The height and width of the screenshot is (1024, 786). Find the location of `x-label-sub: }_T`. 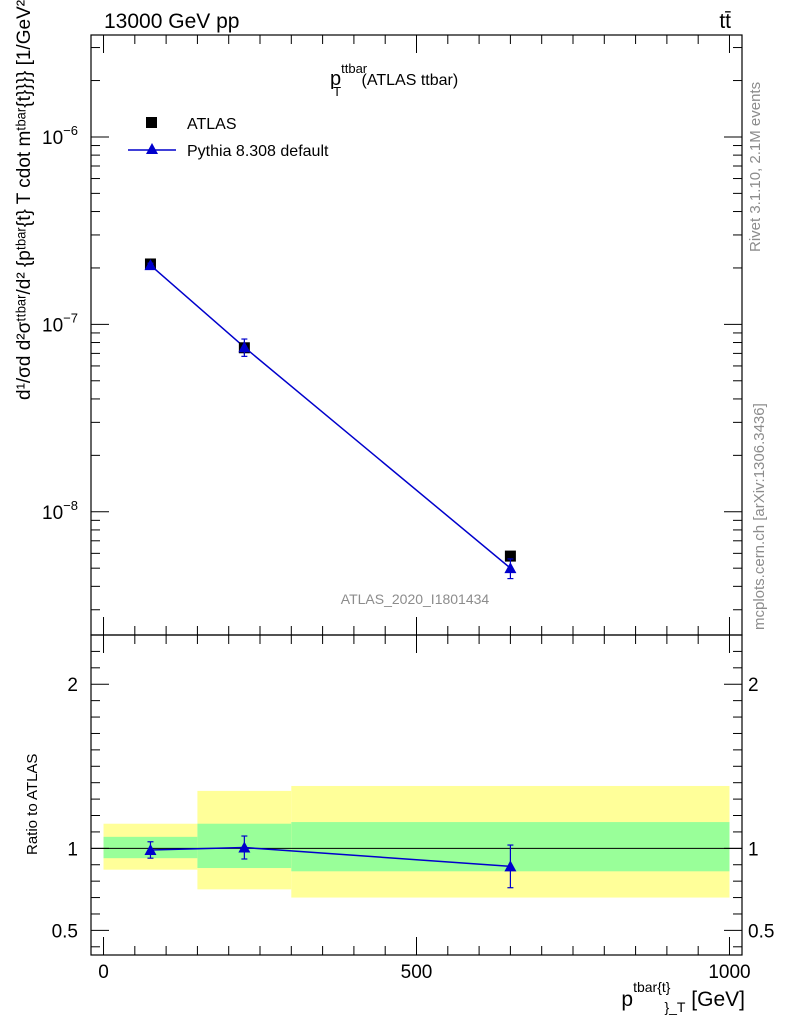

x-label-sub: }_T is located at coordinates (674, 1007).